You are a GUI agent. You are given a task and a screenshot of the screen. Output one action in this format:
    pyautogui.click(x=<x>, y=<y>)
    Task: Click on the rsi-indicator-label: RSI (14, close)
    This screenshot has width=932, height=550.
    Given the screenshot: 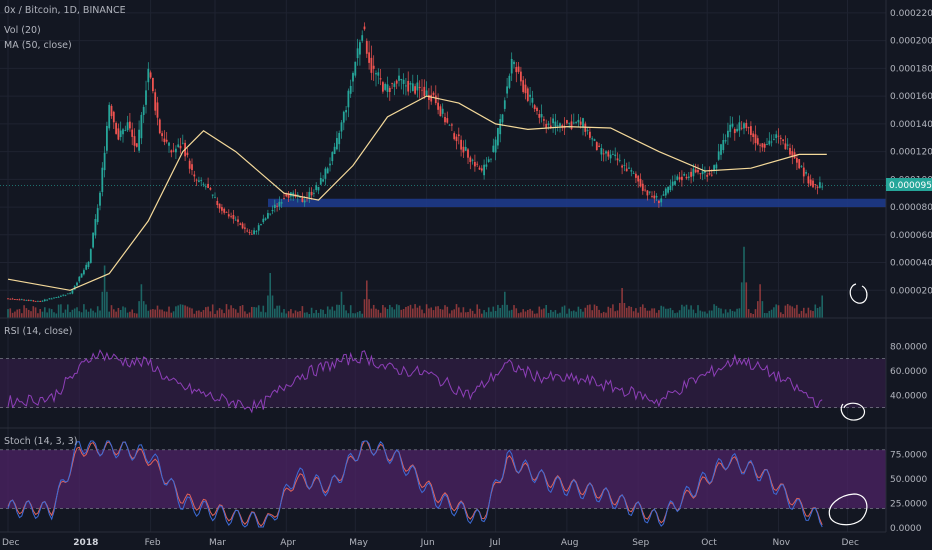 What is the action you would take?
    pyautogui.click(x=38, y=331)
    